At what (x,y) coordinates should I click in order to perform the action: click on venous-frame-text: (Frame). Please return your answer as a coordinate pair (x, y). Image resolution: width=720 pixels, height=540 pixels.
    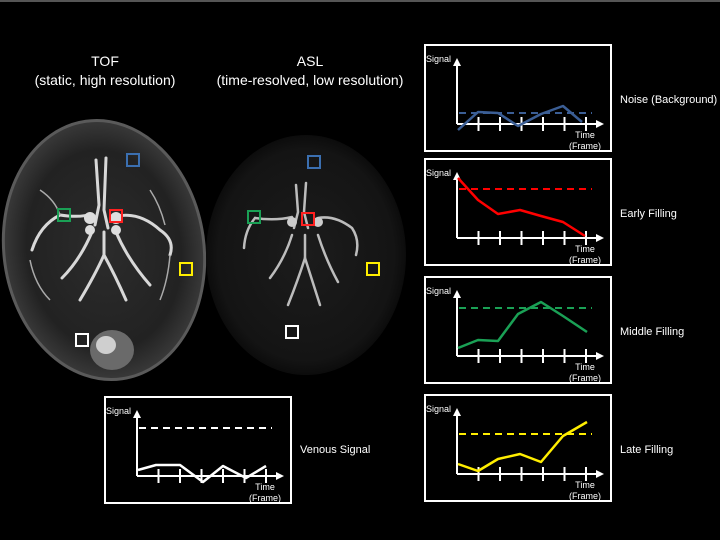
    Looking at the image, I should click on (265, 498).